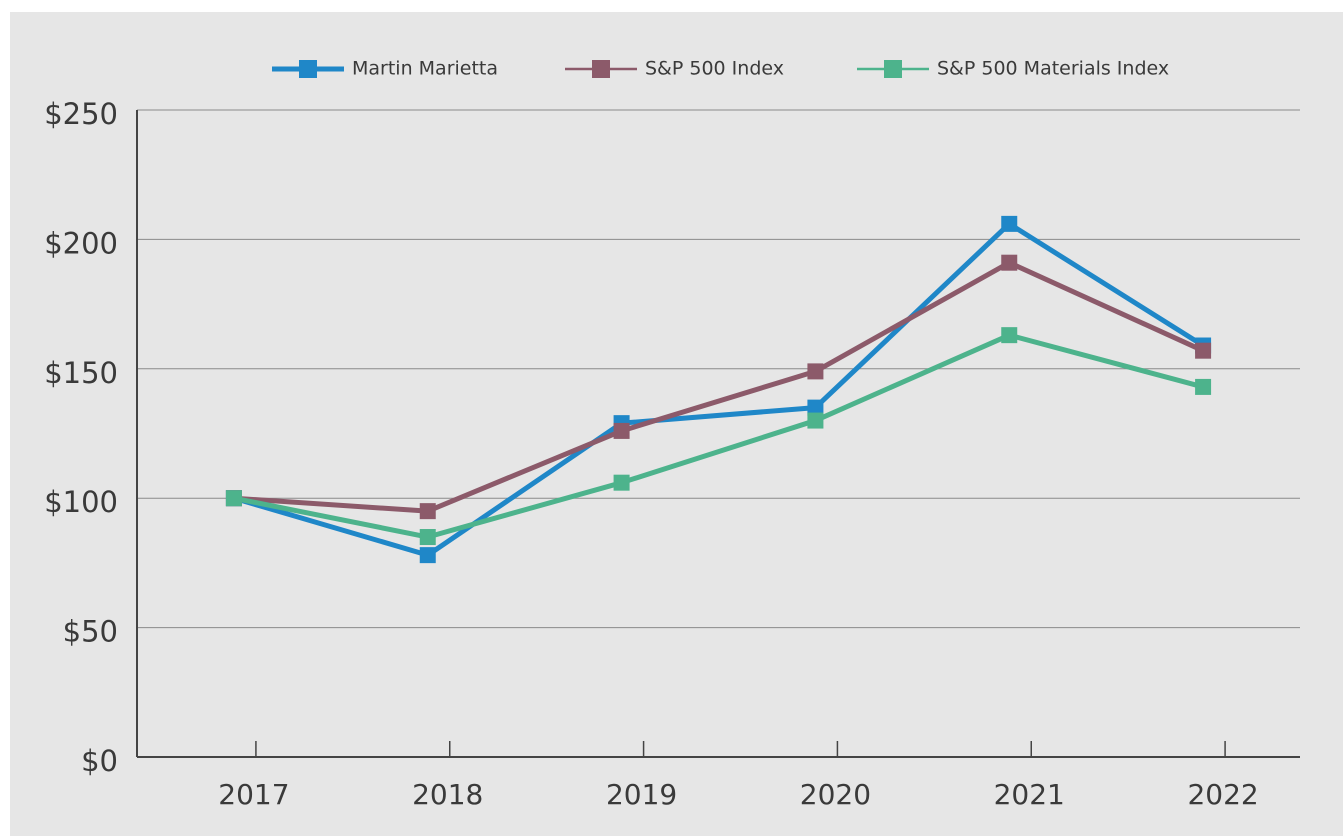 The width and height of the screenshot is (1343, 836). What do you see at coordinates (835, 794) in the screenshot?
I see `x-tick-label: 2020` at bounding box center [835, 794].